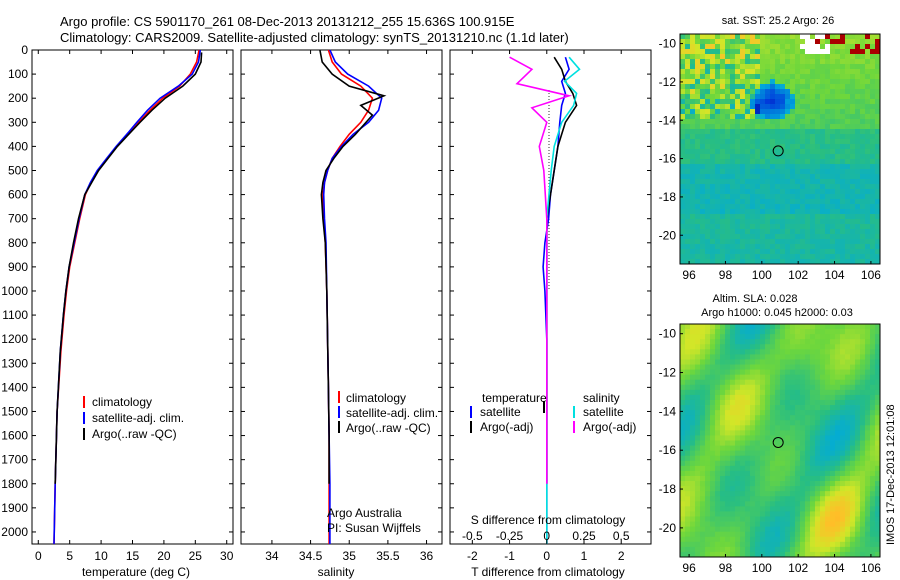  Describe the element at coordinates (609, 427) in the screenshot. I see `legend-sal-argo: Argo(-adj)` at that location.